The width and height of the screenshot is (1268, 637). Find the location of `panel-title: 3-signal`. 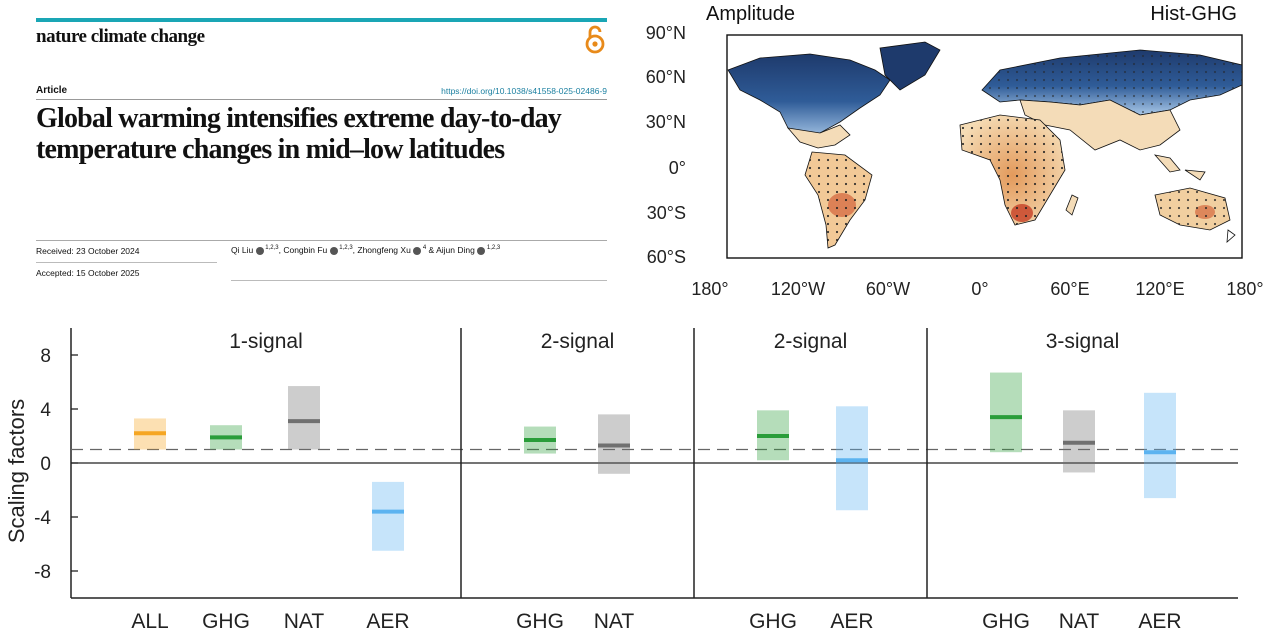

panel-title: 3-signal is located at coordinates (1083, 341).